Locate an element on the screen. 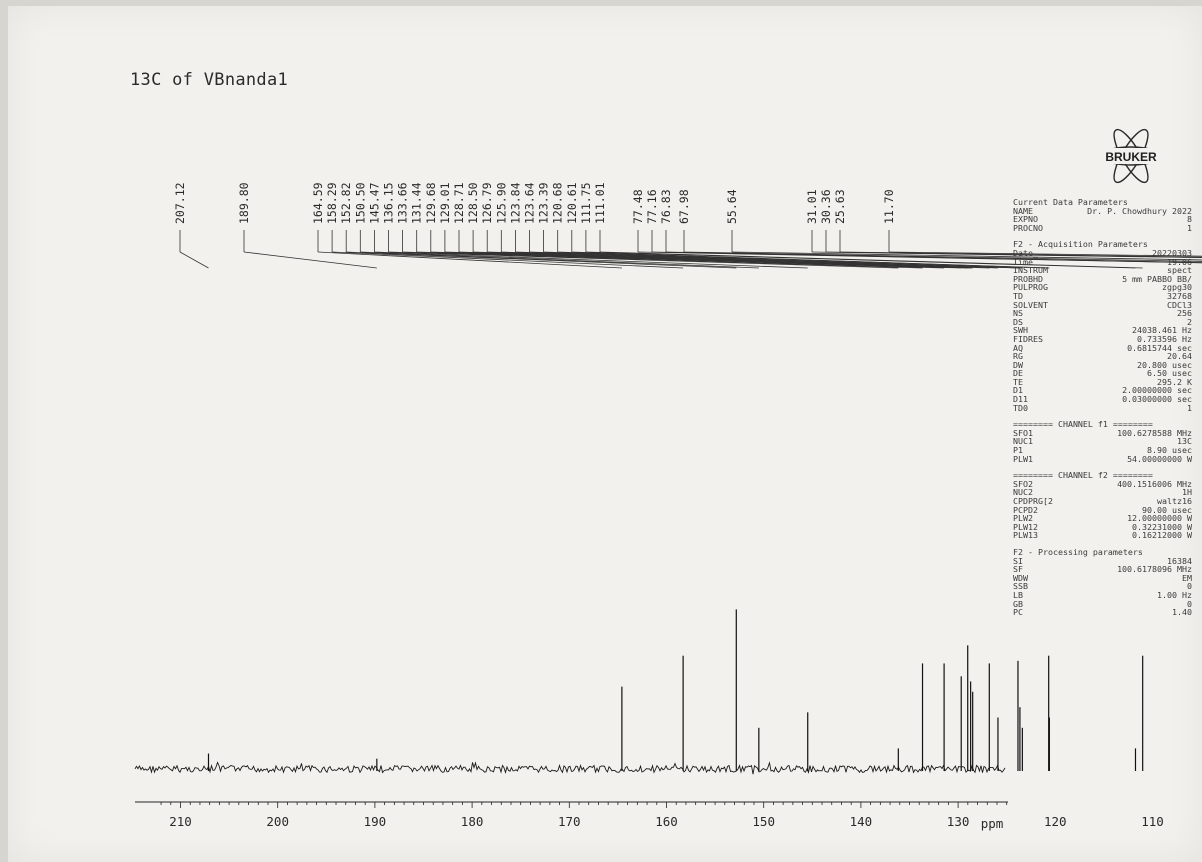 The height and width of the screenshot is (862, 1202). param-value: 13C is located at coordinates (1184, 441).